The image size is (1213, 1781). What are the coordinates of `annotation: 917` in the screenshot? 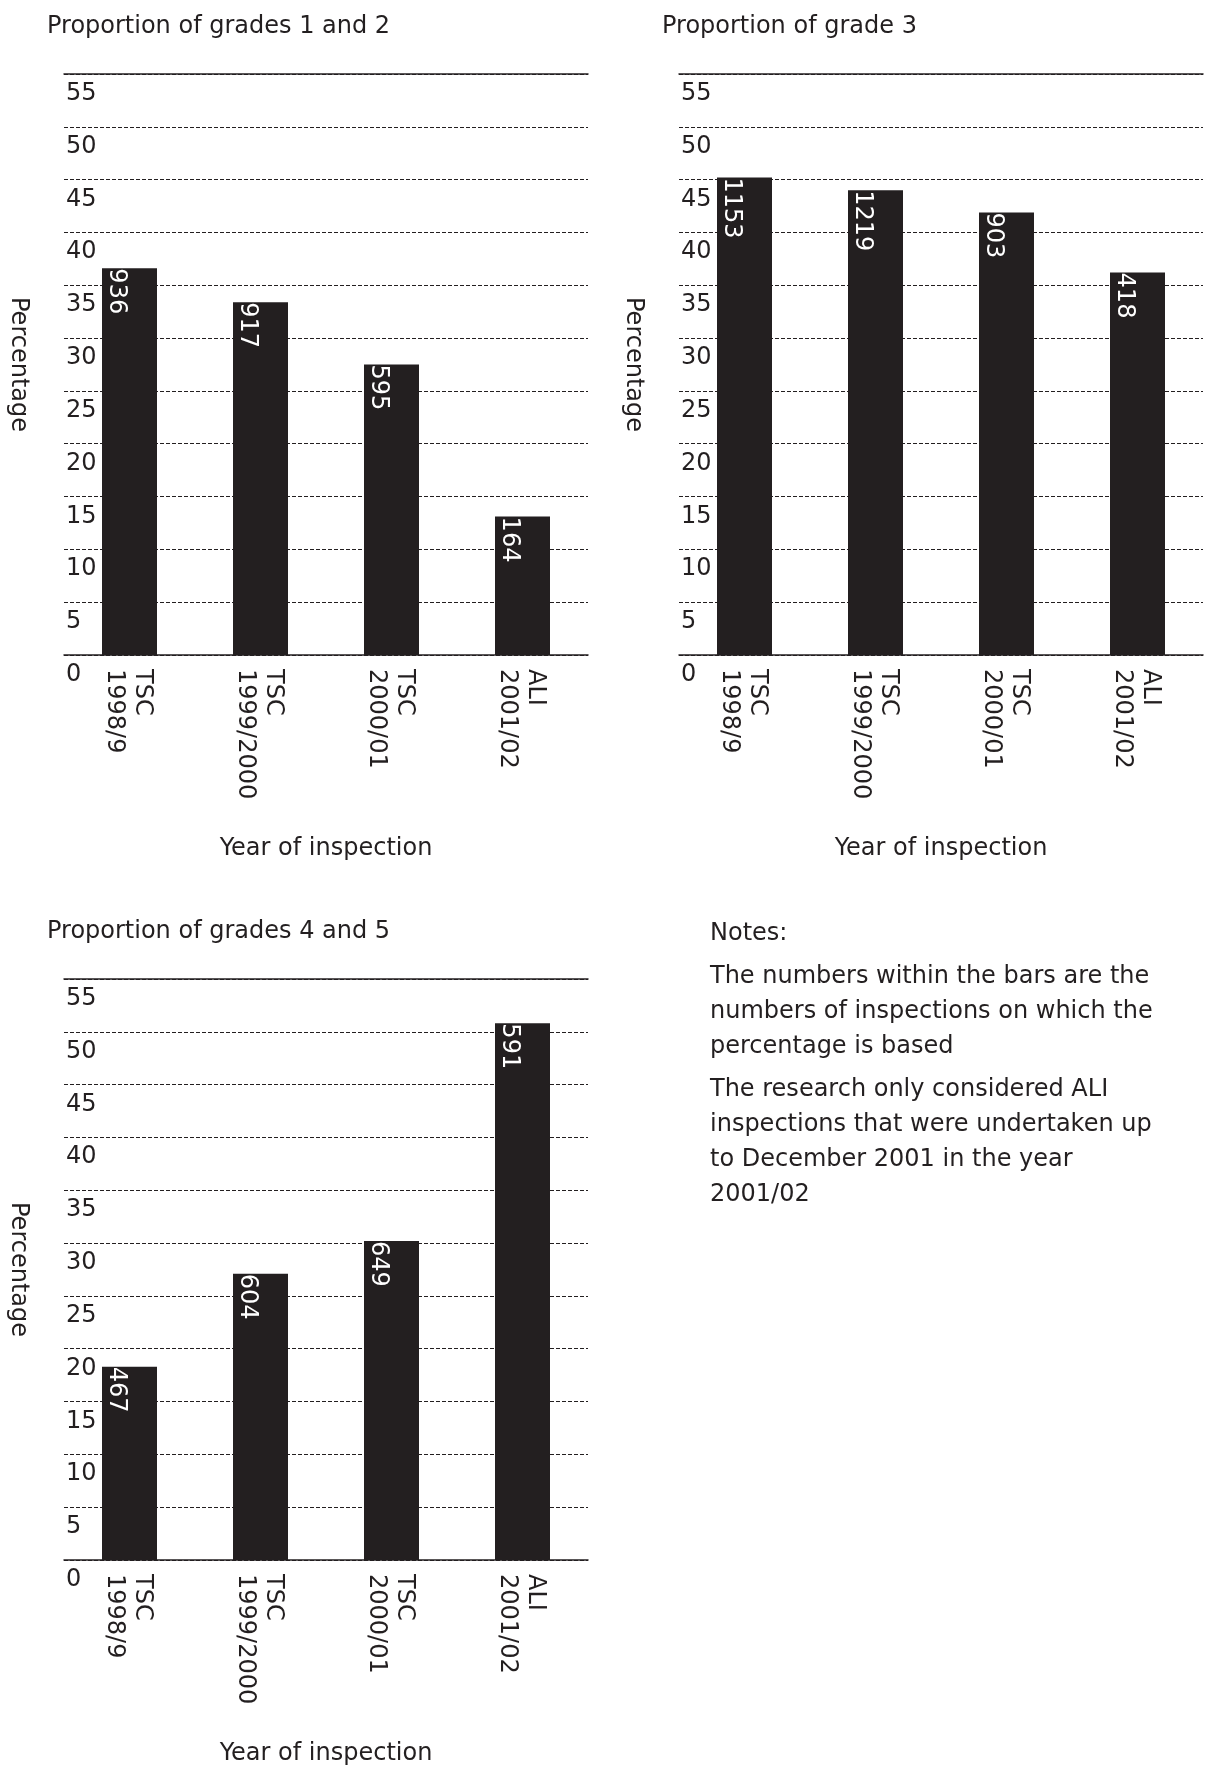 It's located at (248, 325).